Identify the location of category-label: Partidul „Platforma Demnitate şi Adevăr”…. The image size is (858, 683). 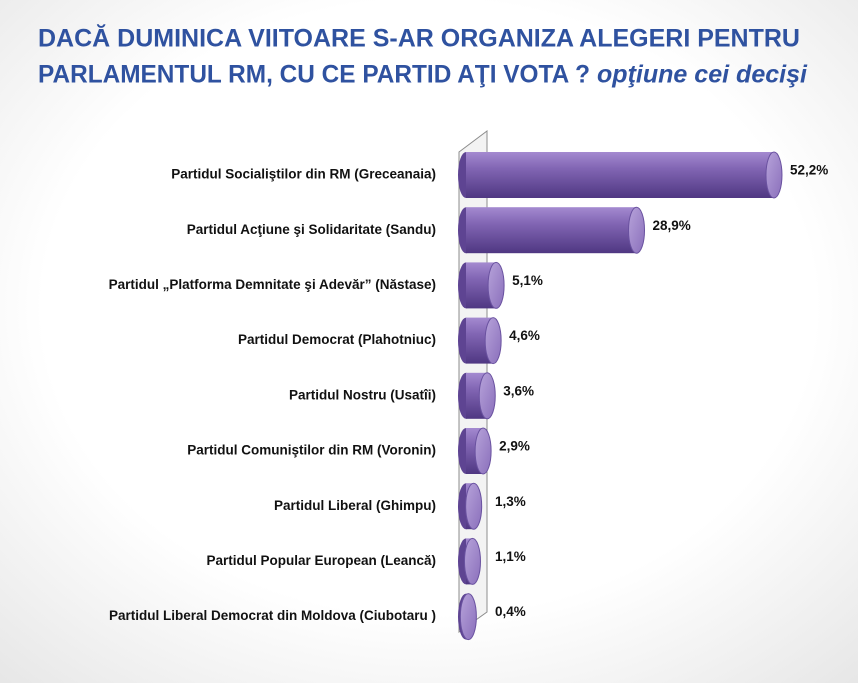
(272, 284).